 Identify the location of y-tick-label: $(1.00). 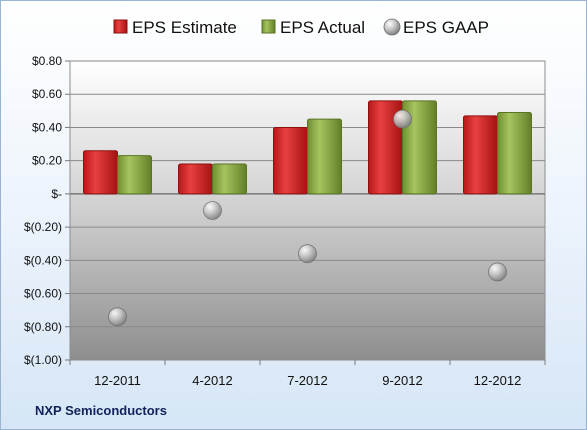
(43, 360).